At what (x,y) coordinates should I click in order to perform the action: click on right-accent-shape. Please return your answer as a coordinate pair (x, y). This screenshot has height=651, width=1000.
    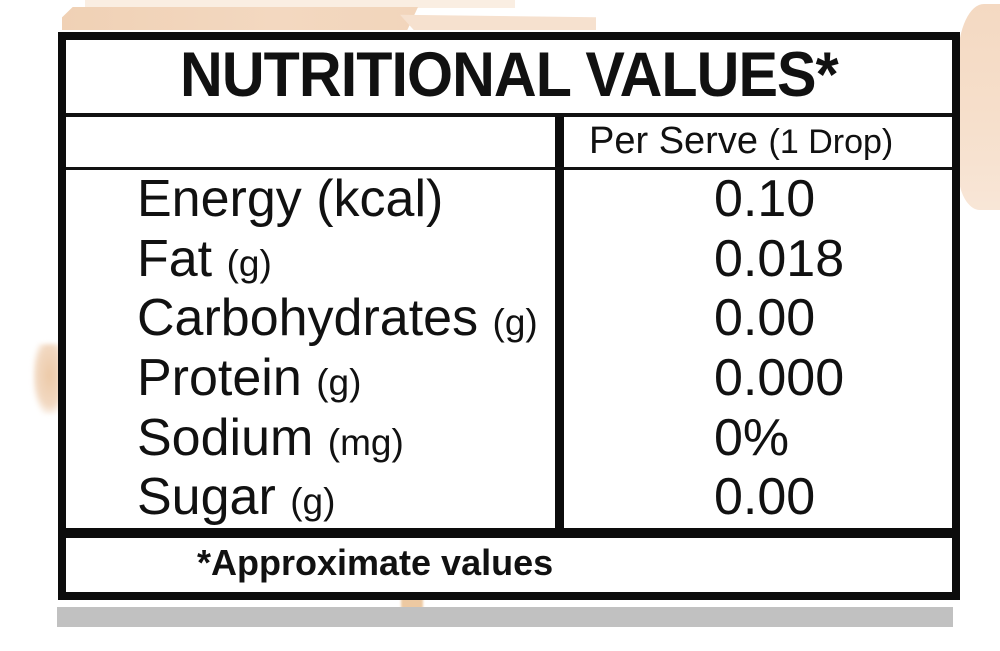
    Looking at the image, I should click on (979, 107).